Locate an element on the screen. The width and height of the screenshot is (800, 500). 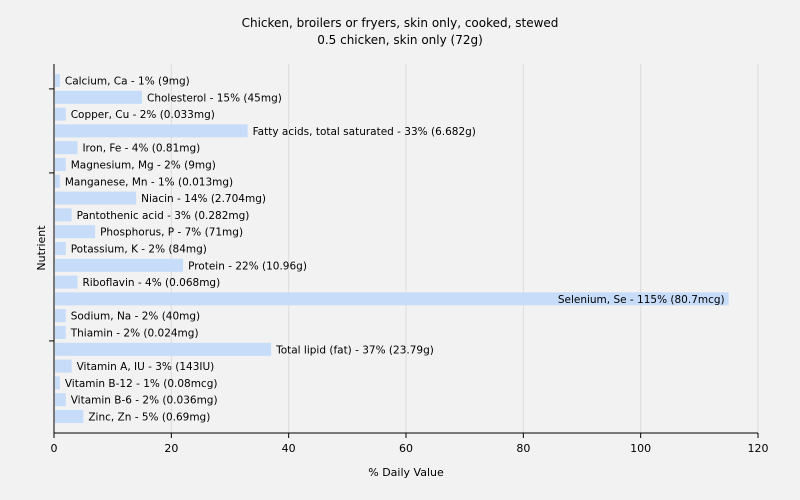
bar-label: Pantothenic acid - 3% (0.282mg) is located at coordinates (163, 216).